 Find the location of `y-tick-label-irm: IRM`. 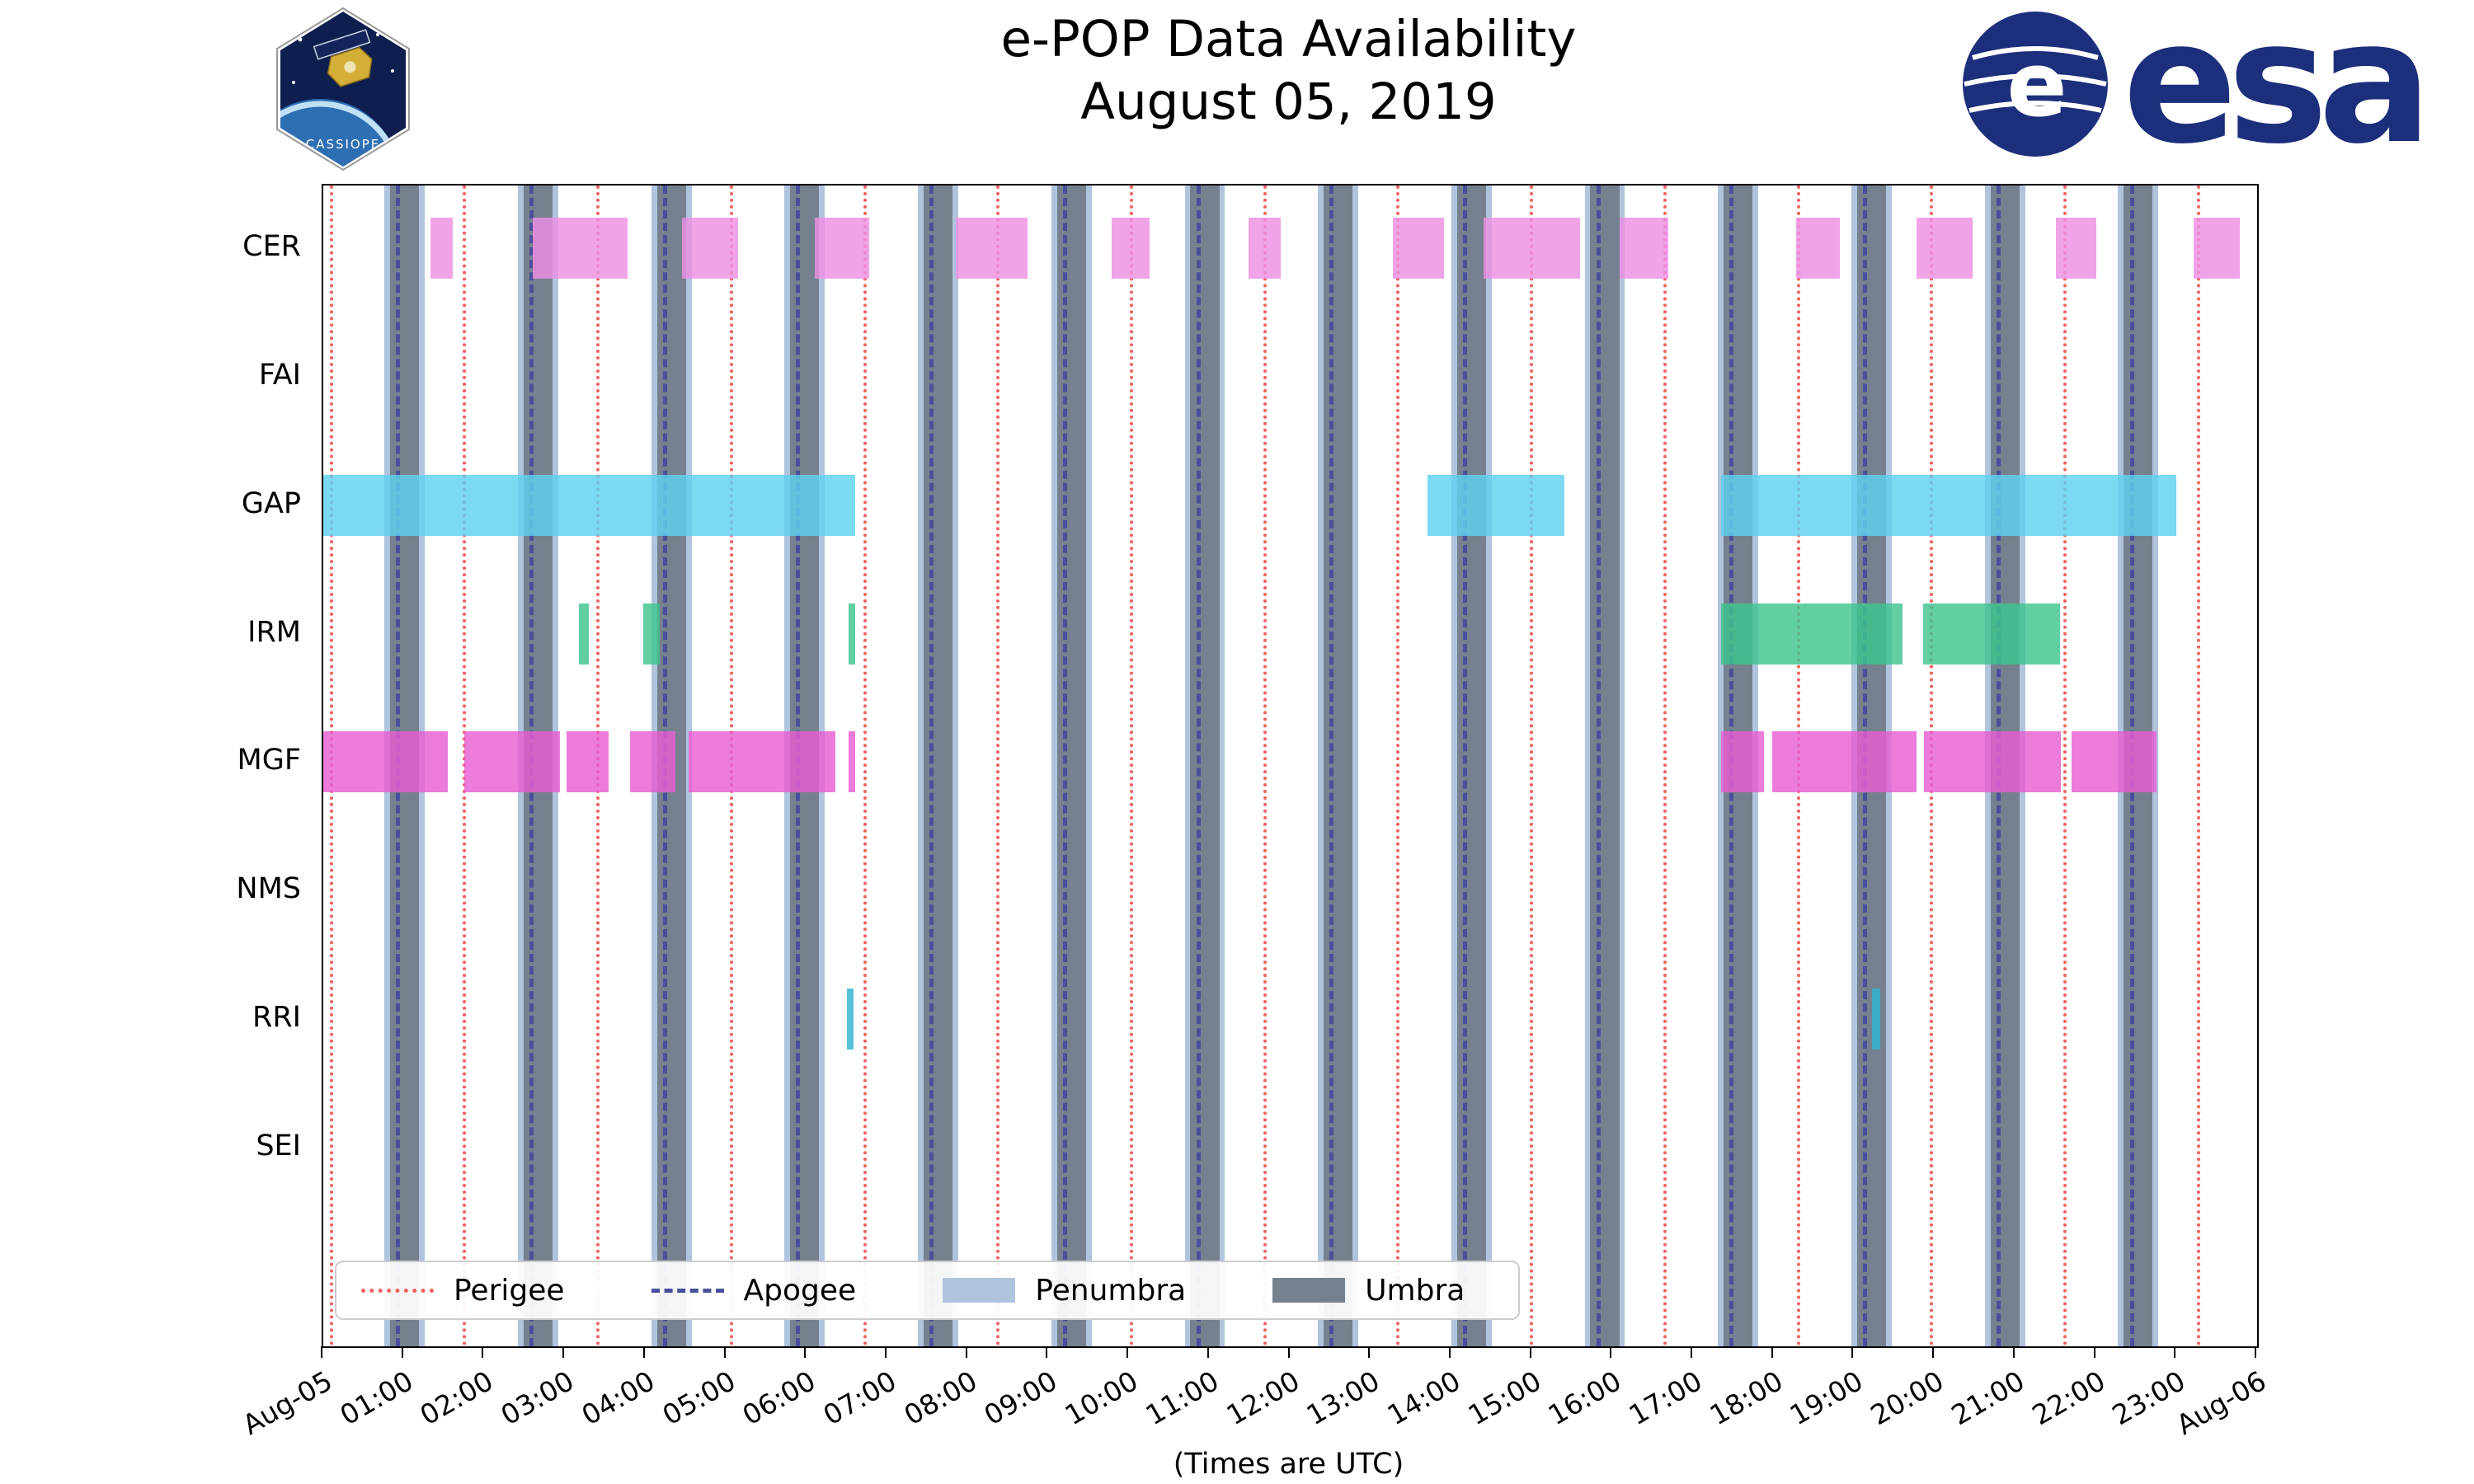

y-tick-label-irm: IRM is located at coordinates (274, 632).